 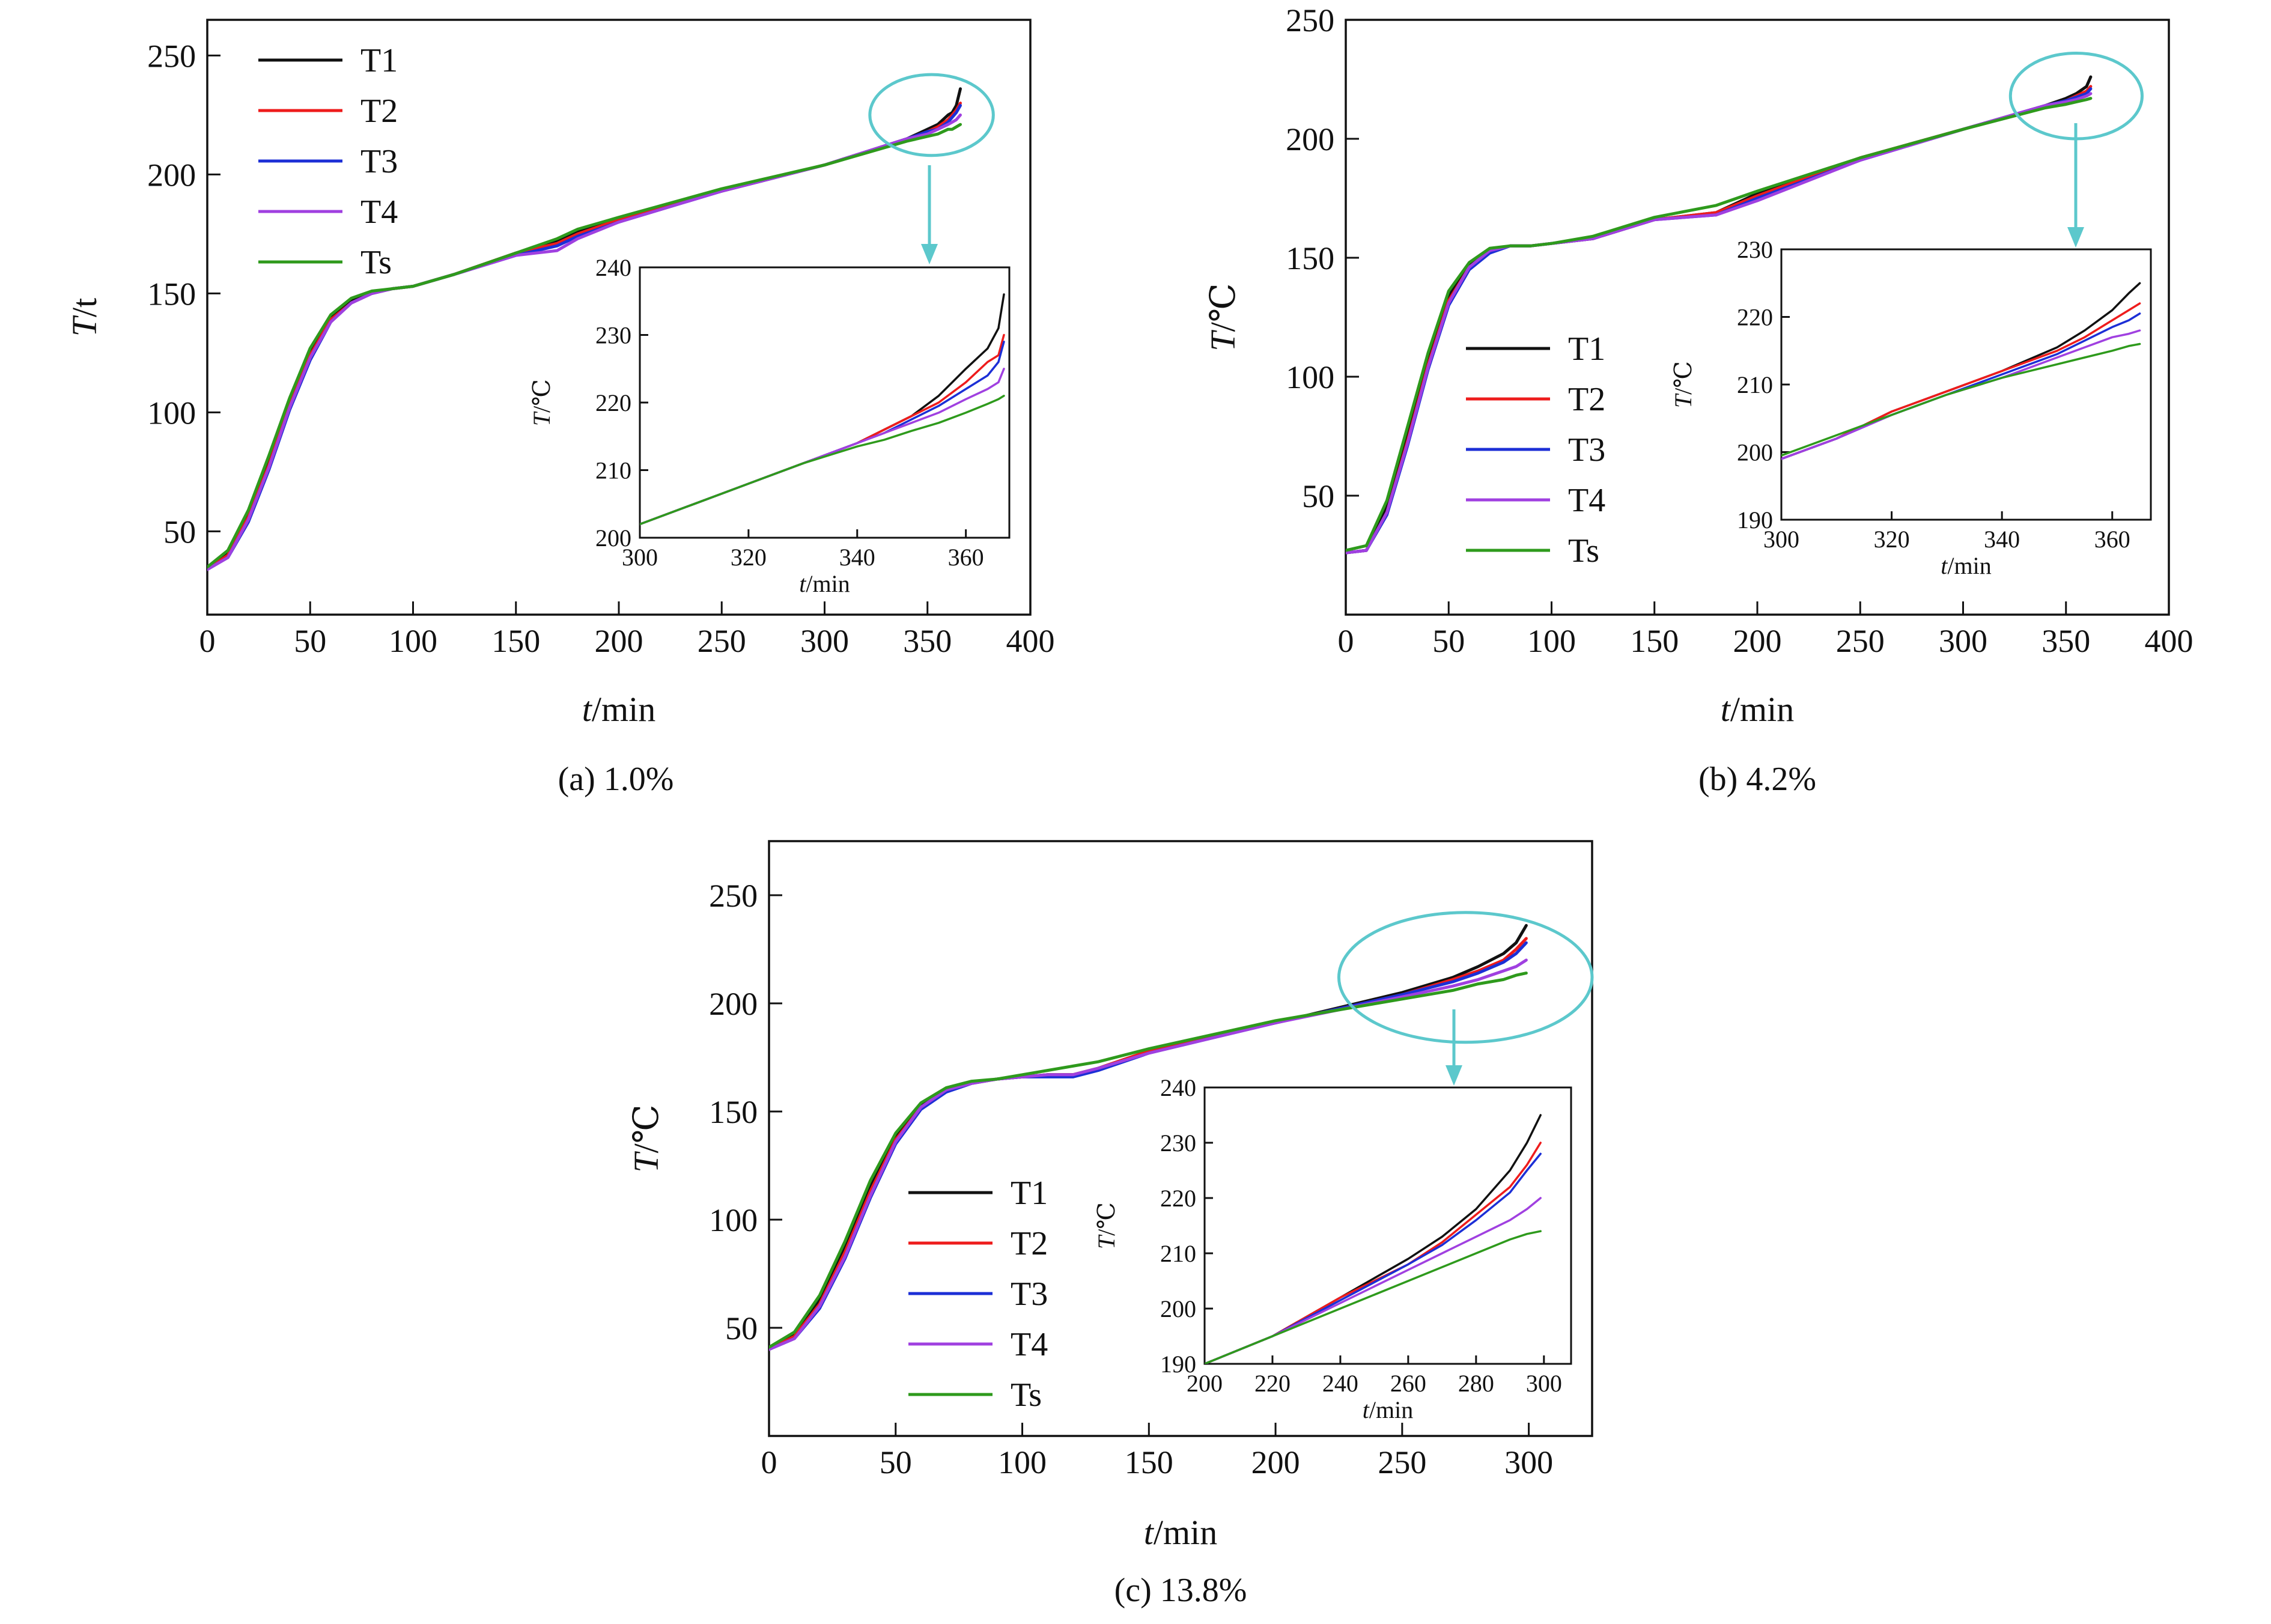 I want to click on panel-a-plot-area, so click(x=584, y=329).